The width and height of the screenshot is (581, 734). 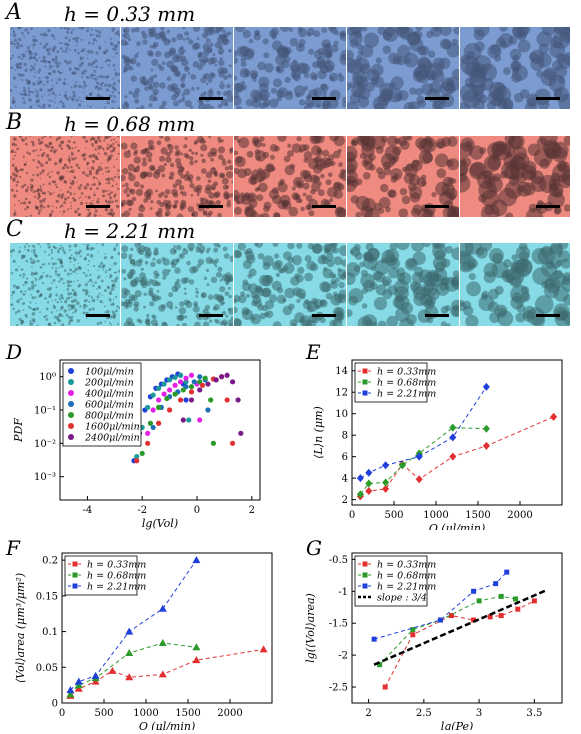 What do you see at coordinates (112, 427) in the screenshot?
I see `legend-label: 1600μl/min` at bounding box center [112, 427].